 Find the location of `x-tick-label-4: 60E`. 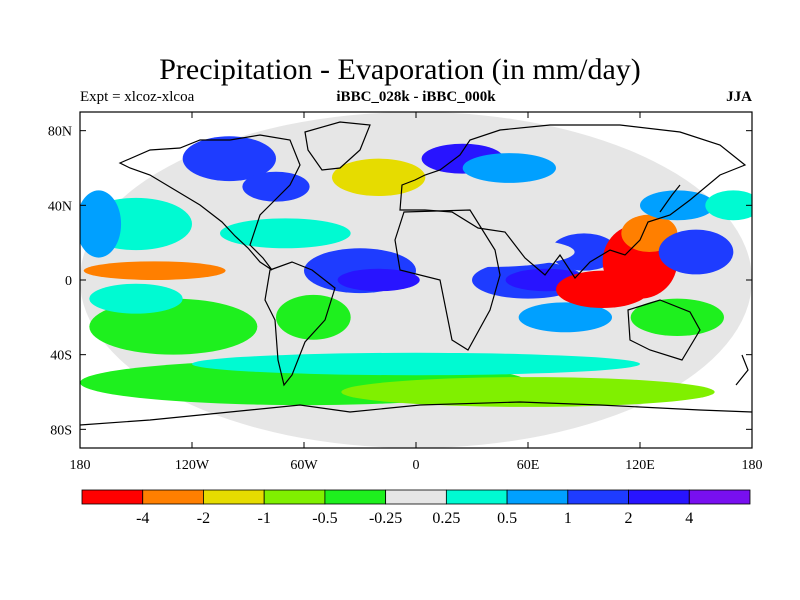

x-tick-label-4: 60E is located at coordinates (528, 465).